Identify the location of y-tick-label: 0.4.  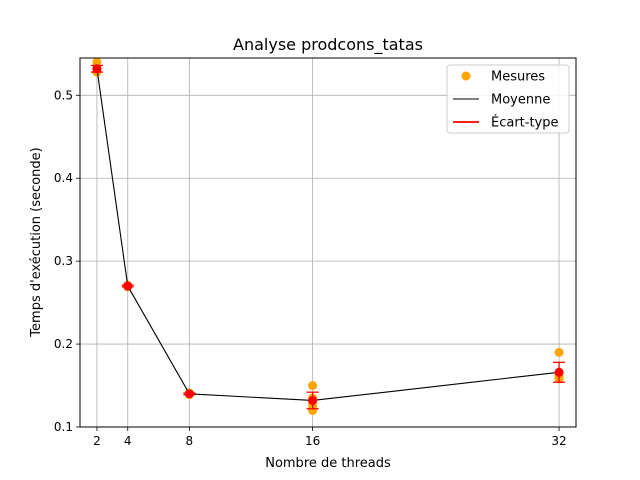
(63, 178).